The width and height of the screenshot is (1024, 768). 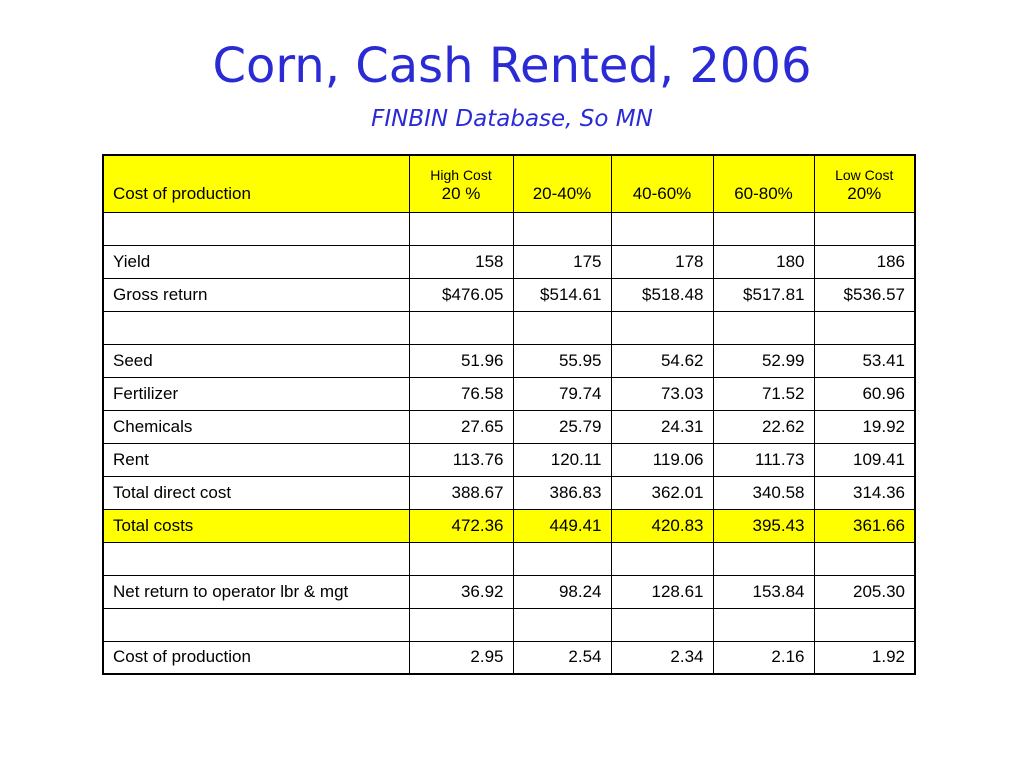 I want to click on header-col-high-cost: High Cost 20 %, so click(x=461, y=183).